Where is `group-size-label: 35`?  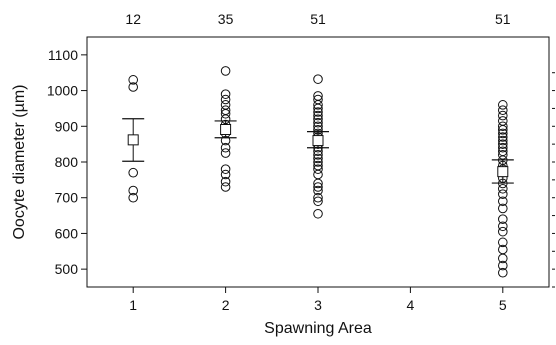 group-size-label: 35 is located at coordinates (226, 19).